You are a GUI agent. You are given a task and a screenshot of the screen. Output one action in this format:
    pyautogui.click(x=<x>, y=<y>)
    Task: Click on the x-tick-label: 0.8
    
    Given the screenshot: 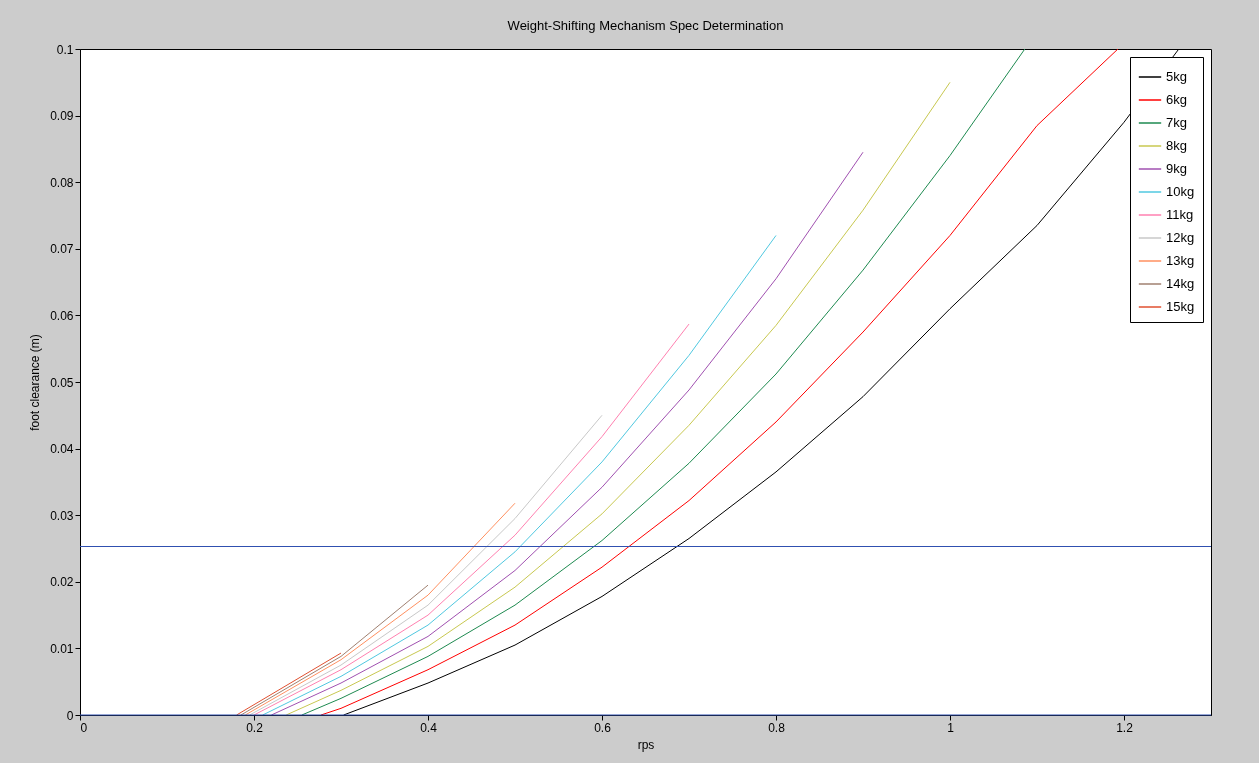 What is the action you would take?
    pyautogui.click(x=777, y=727)
    